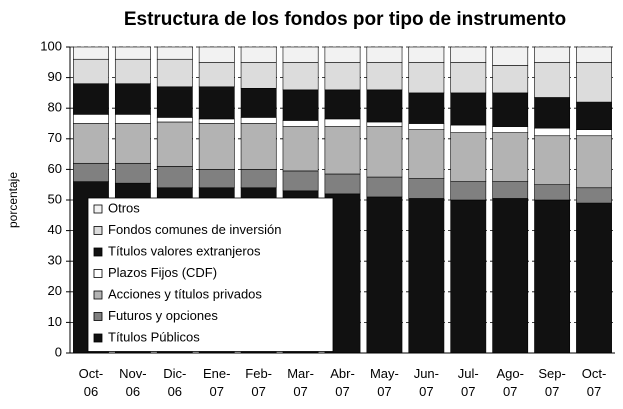 The image size is (623, 409). What do you see at coordinates (384, 382) in the screenshot?
I see `x-tick-label: May-07` at bounding box center [384, 382].